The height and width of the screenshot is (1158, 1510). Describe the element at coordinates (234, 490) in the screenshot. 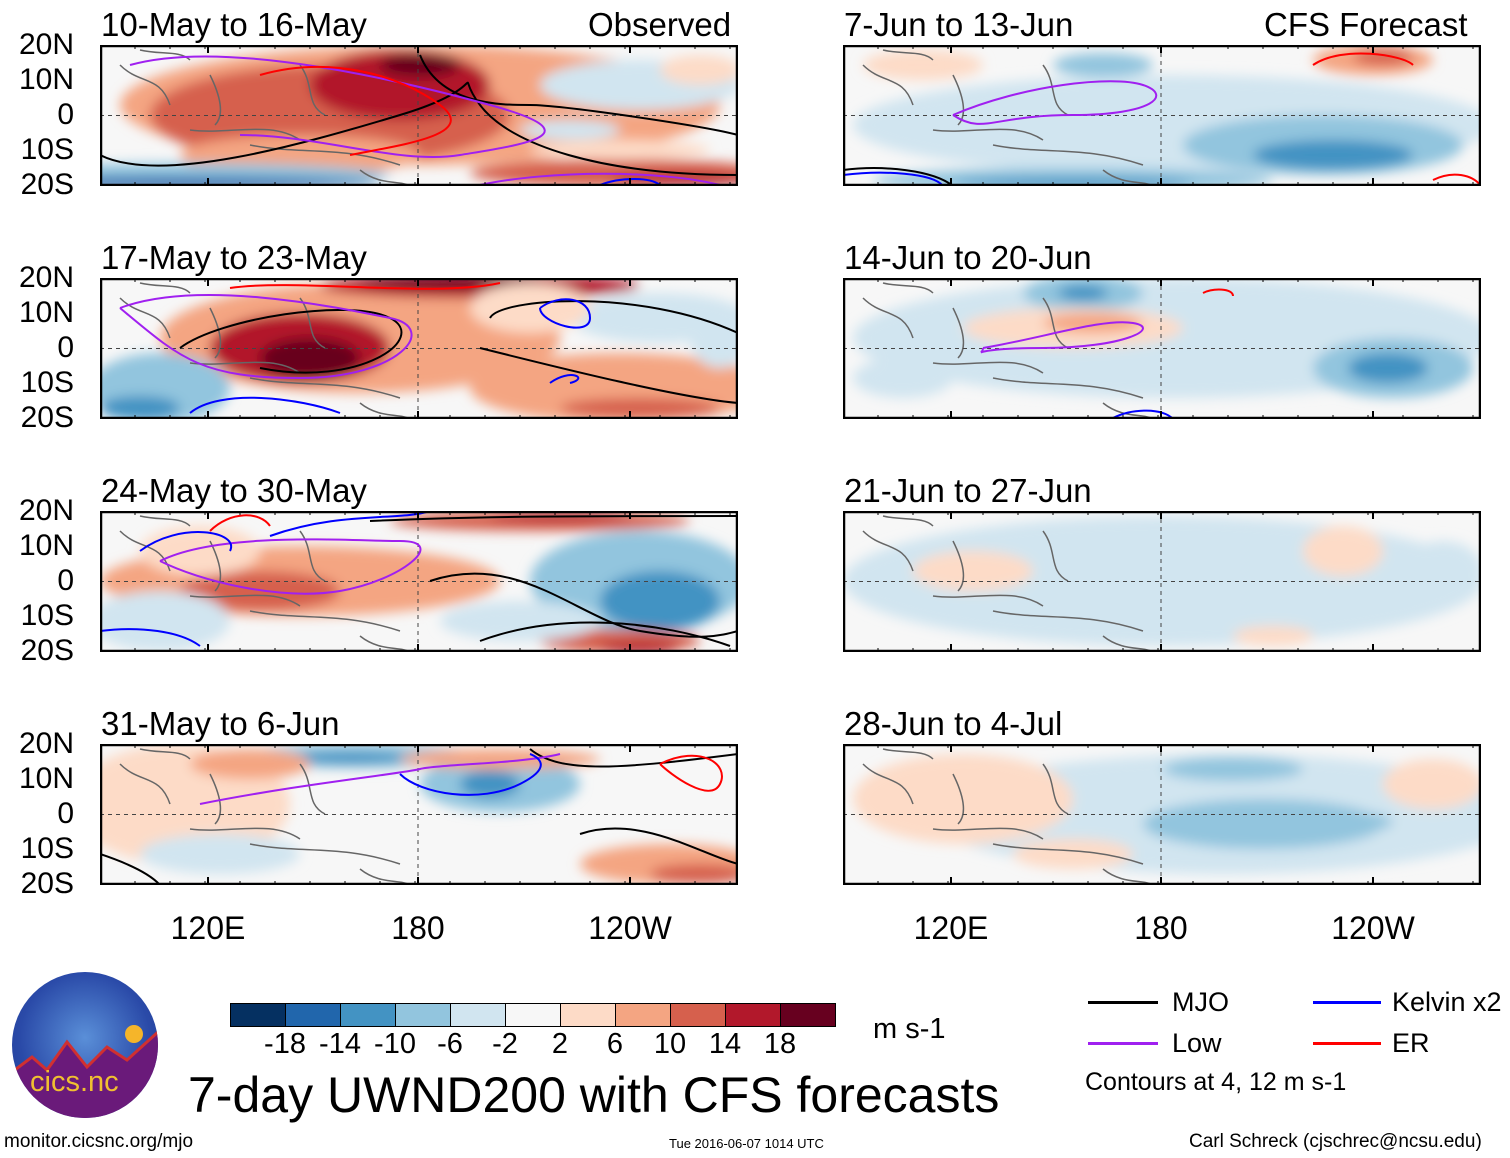

I see `panel-title: 24-May to 30-May` at that location.